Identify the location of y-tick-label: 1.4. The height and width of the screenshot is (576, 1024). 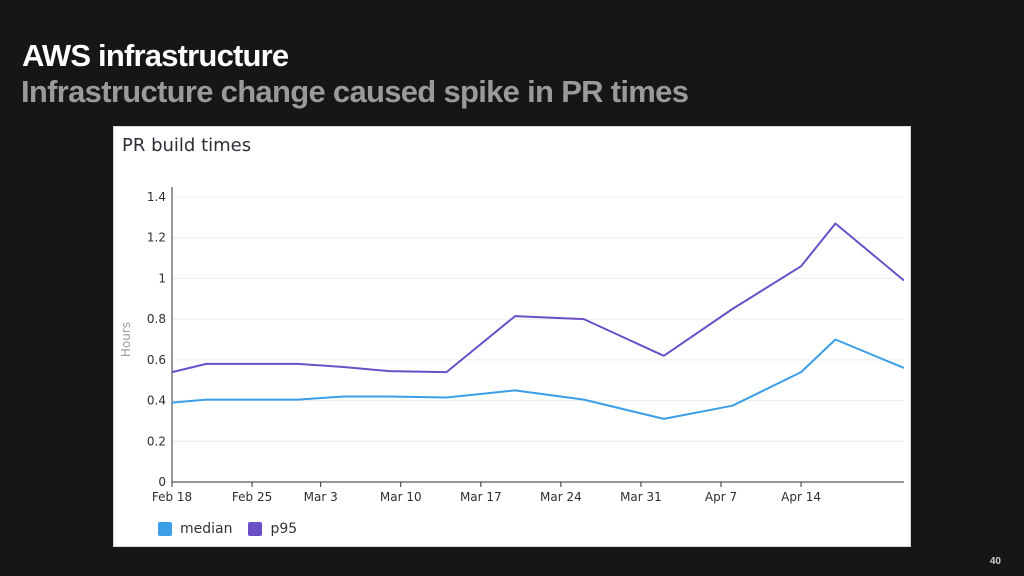
(156, 197).